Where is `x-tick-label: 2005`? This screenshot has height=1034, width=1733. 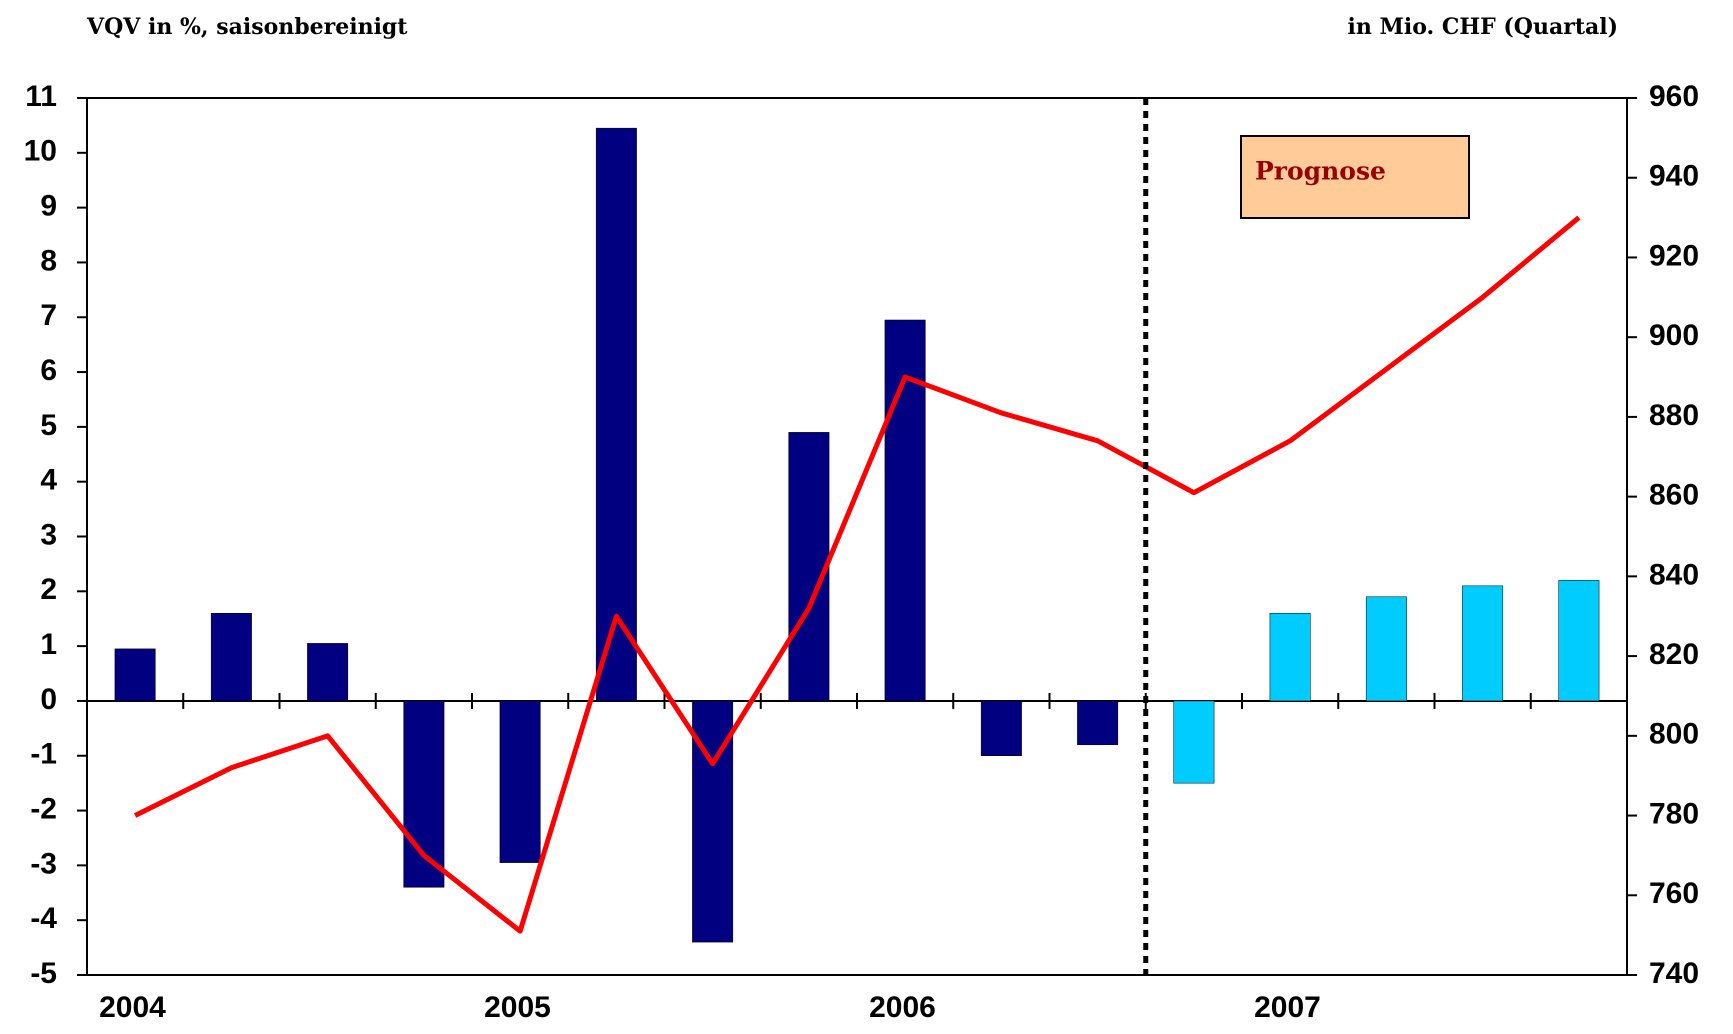 x-tick-label: 2005 is located at coordinates (517, 1007).